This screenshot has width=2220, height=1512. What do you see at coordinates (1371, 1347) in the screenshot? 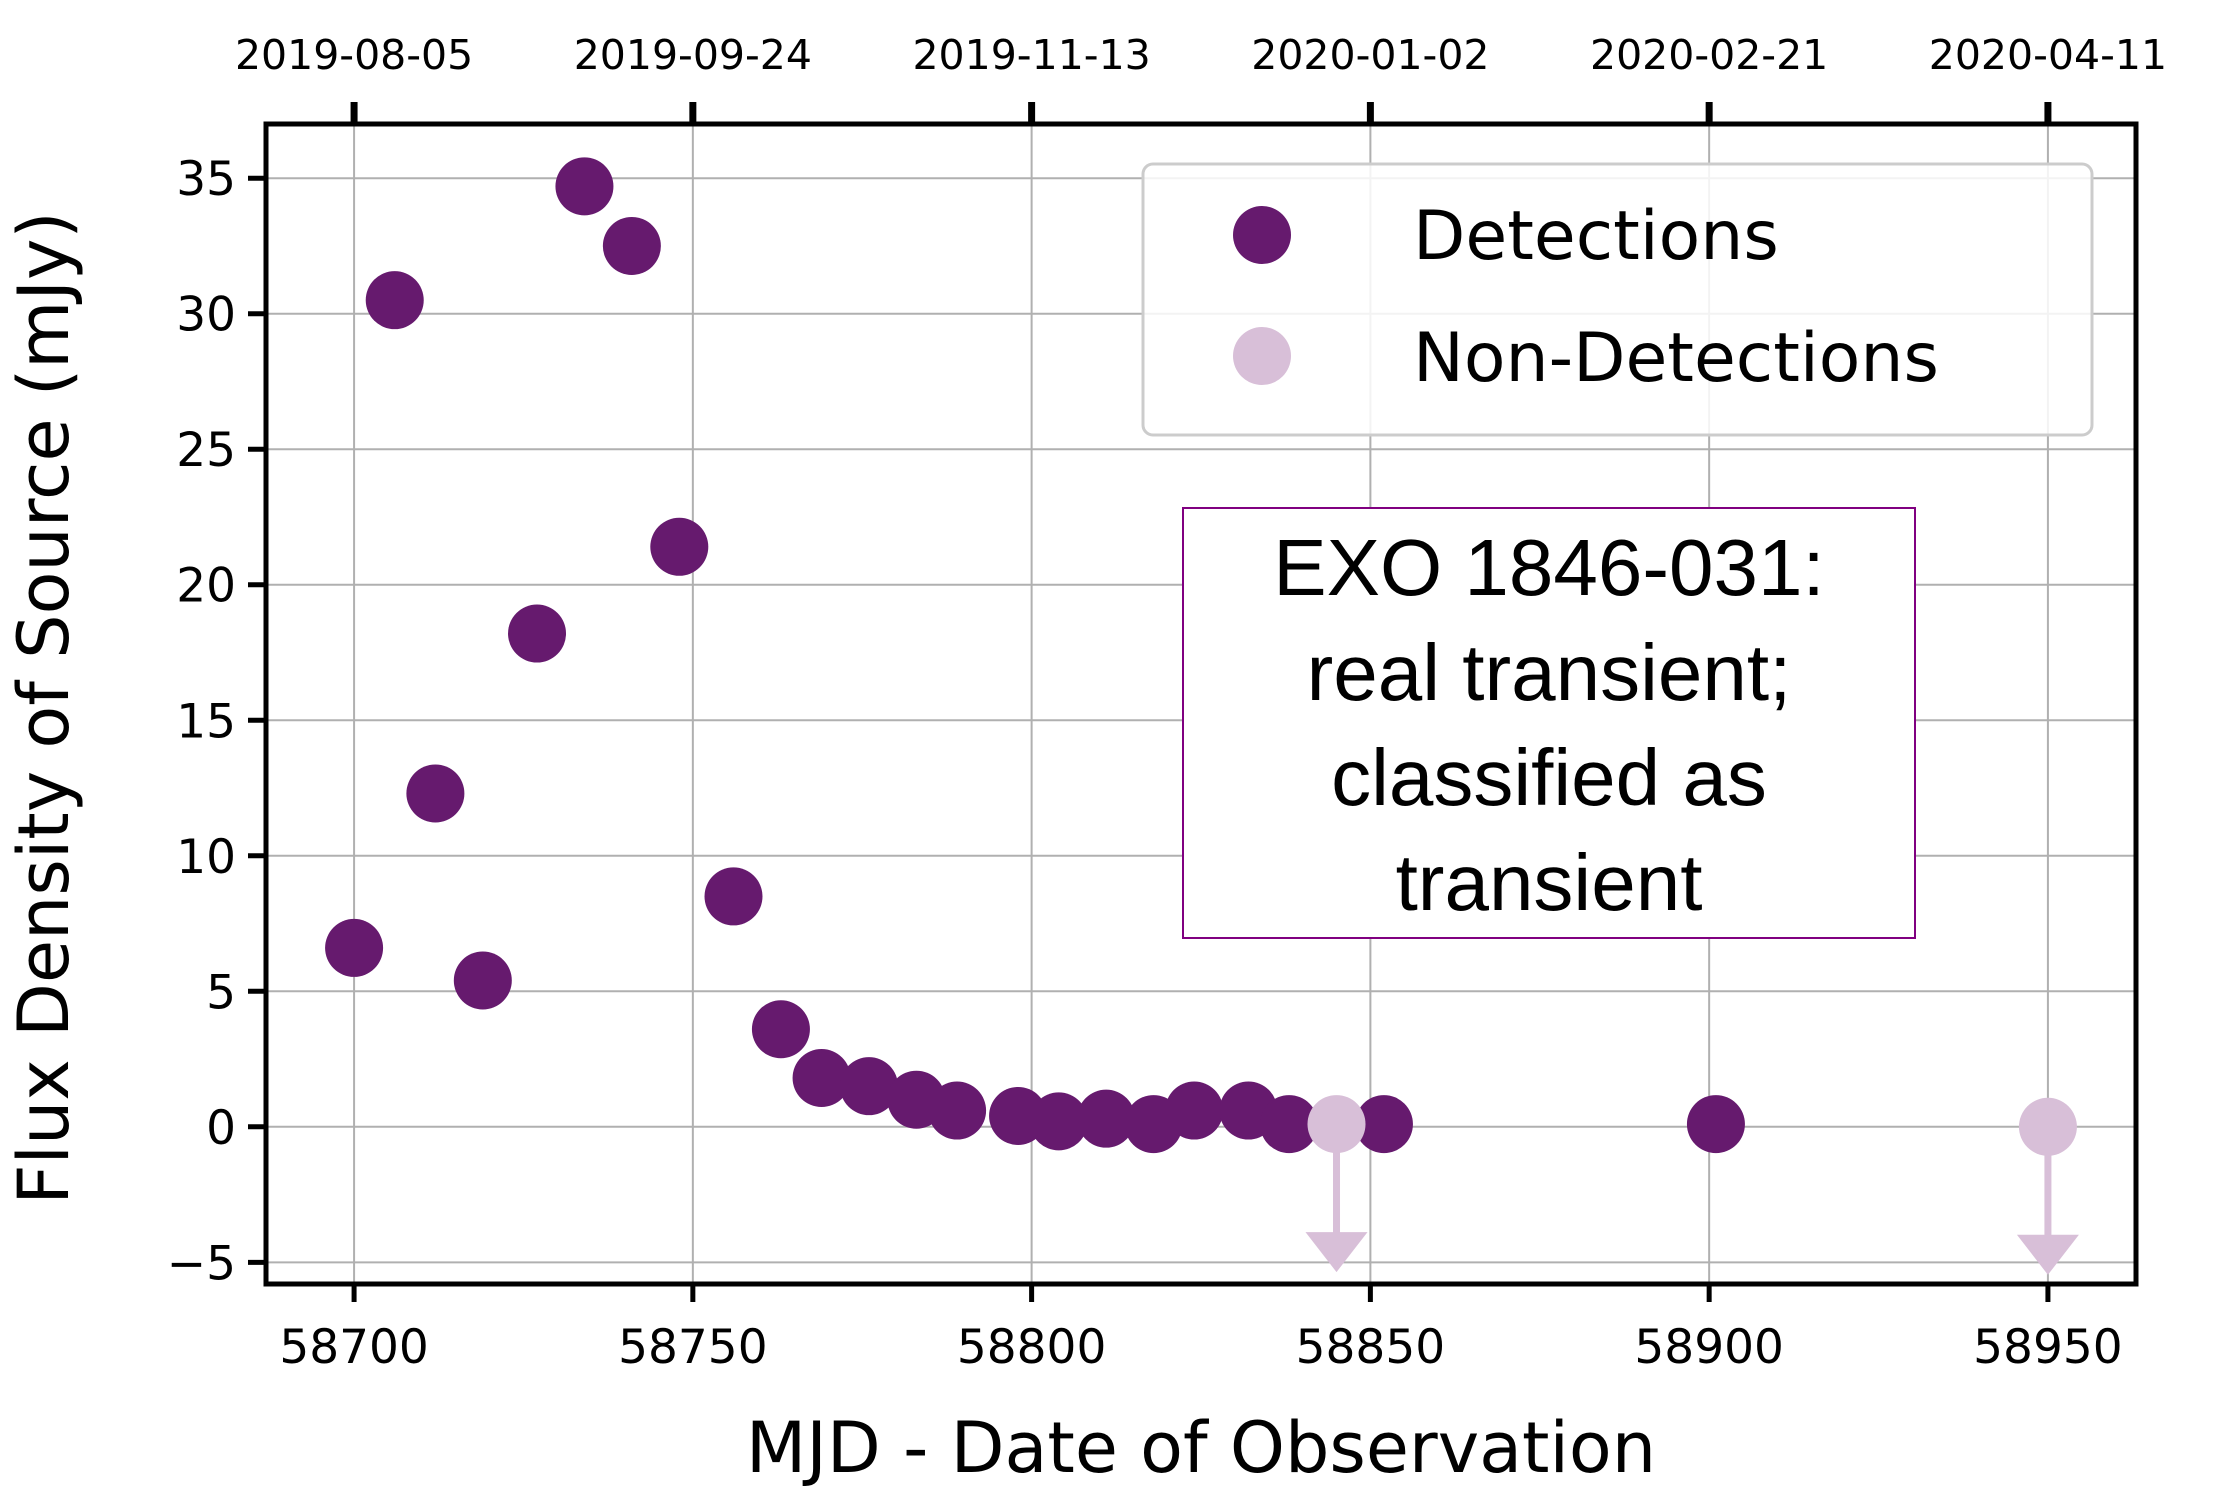
I see `x-tick-label: 58850` at bounding box center [1371, 1347].